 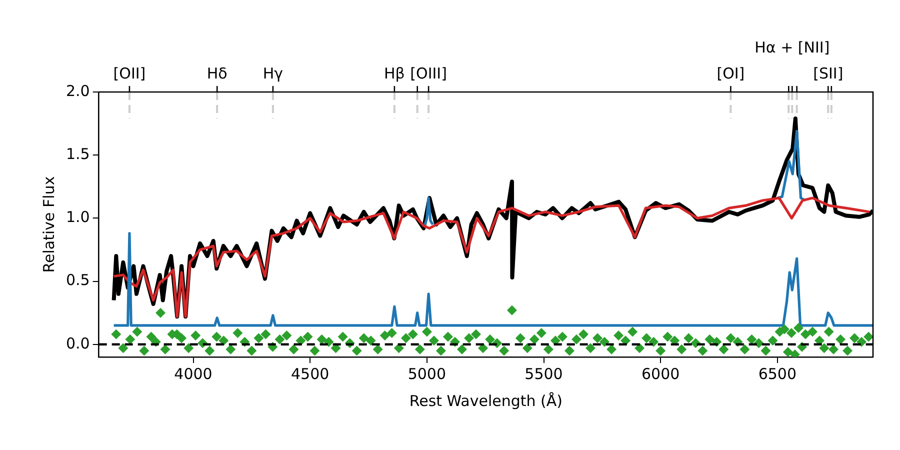 I want to click on y-axis-title: Relative Flux, so click(x=49, y=224).